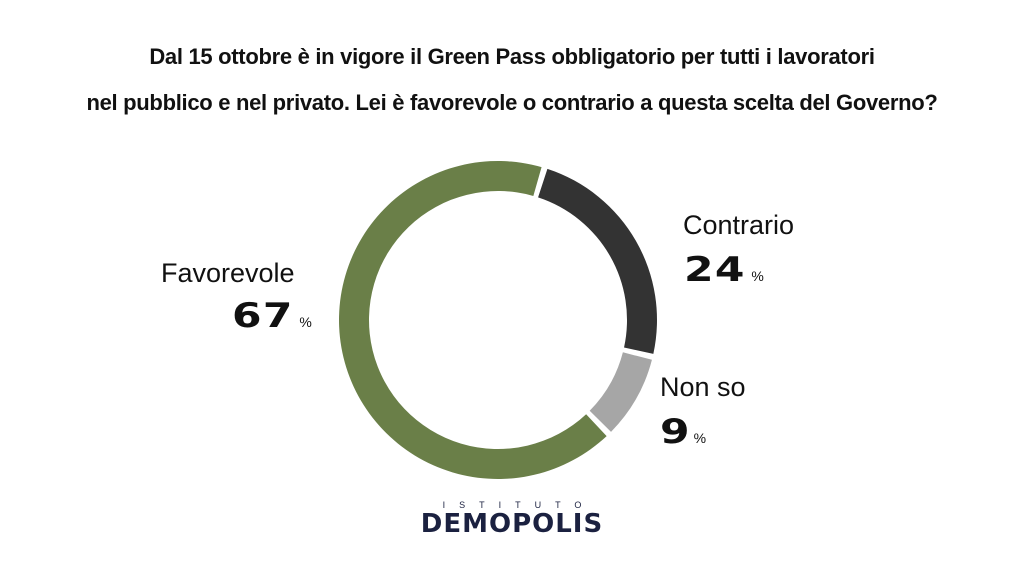  I want to click on value-contrario-number: 24, so click(715, 270).